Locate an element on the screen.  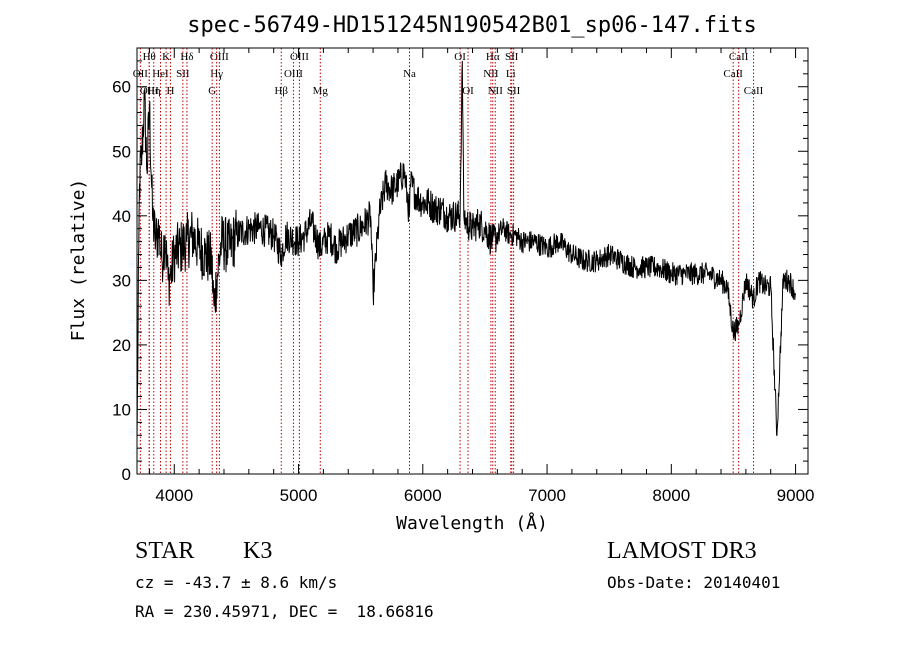
marker-label: K is located at coordinates (166, 57).